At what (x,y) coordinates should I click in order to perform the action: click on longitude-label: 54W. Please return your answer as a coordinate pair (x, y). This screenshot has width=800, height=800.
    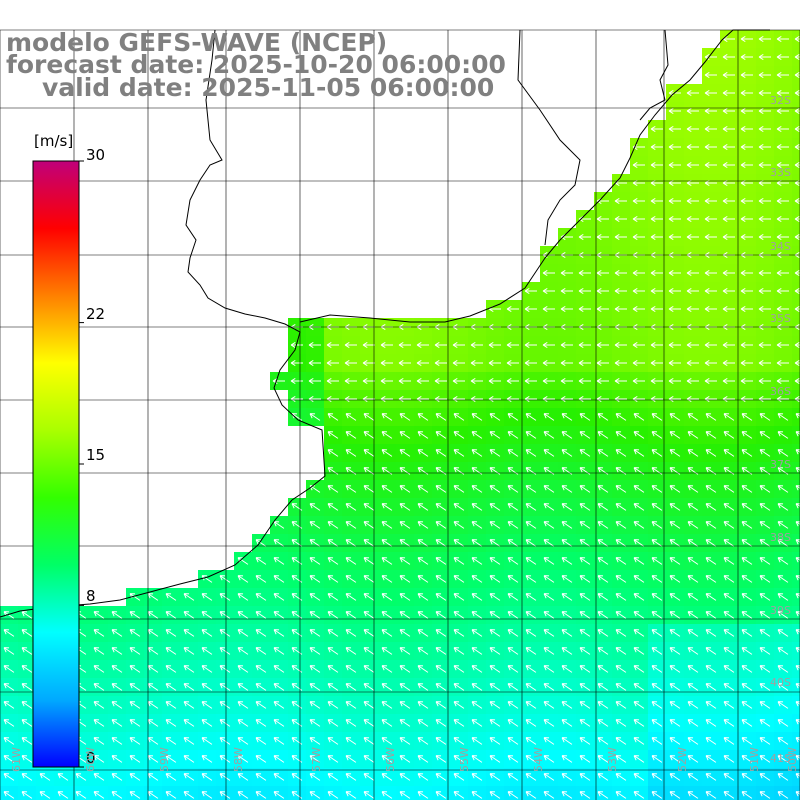
    Looking at the image, I should click on (538, 759).